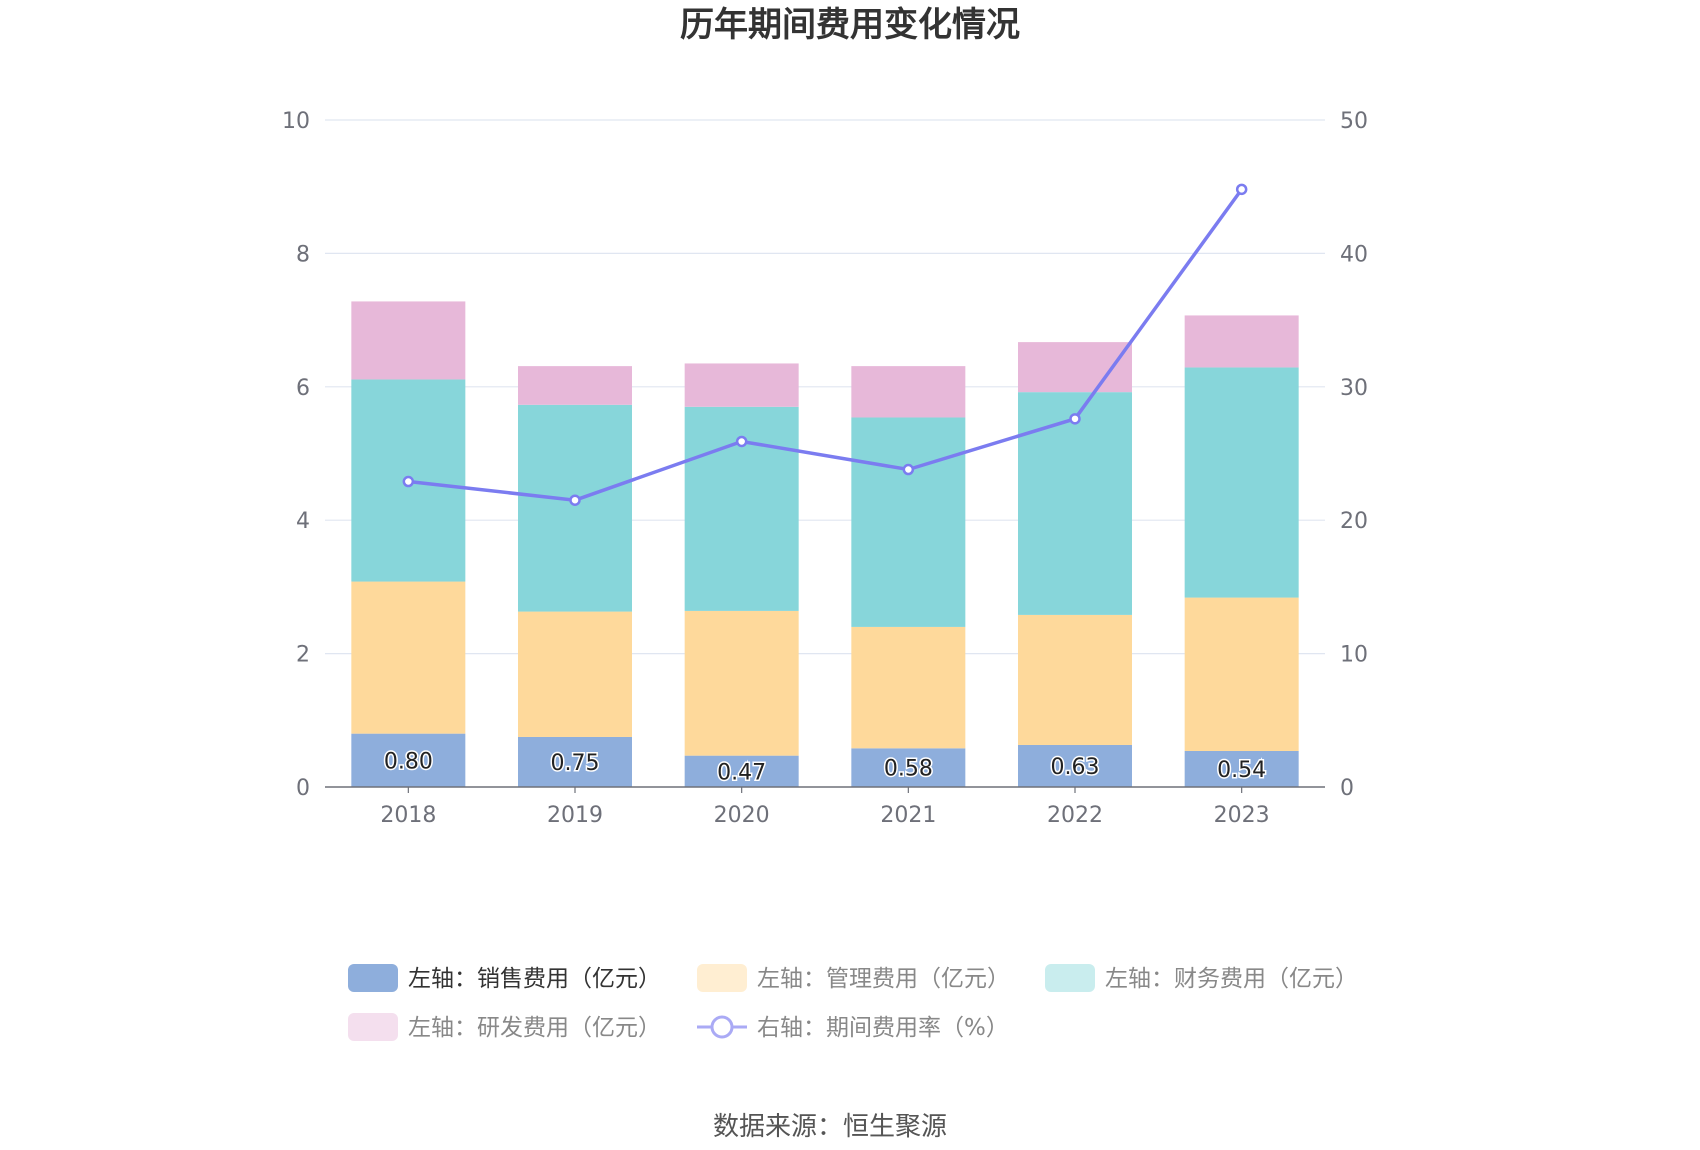 This screenshot has height=1150, width=1700. I want to click on bar-value-label: 0.54, so click(1241, 770).